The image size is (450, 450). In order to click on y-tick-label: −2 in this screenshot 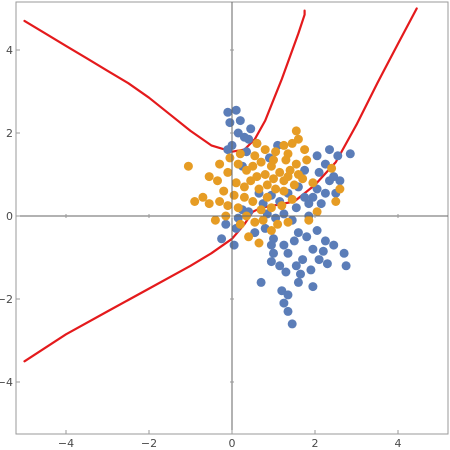, I will do `click(6, 299)`.